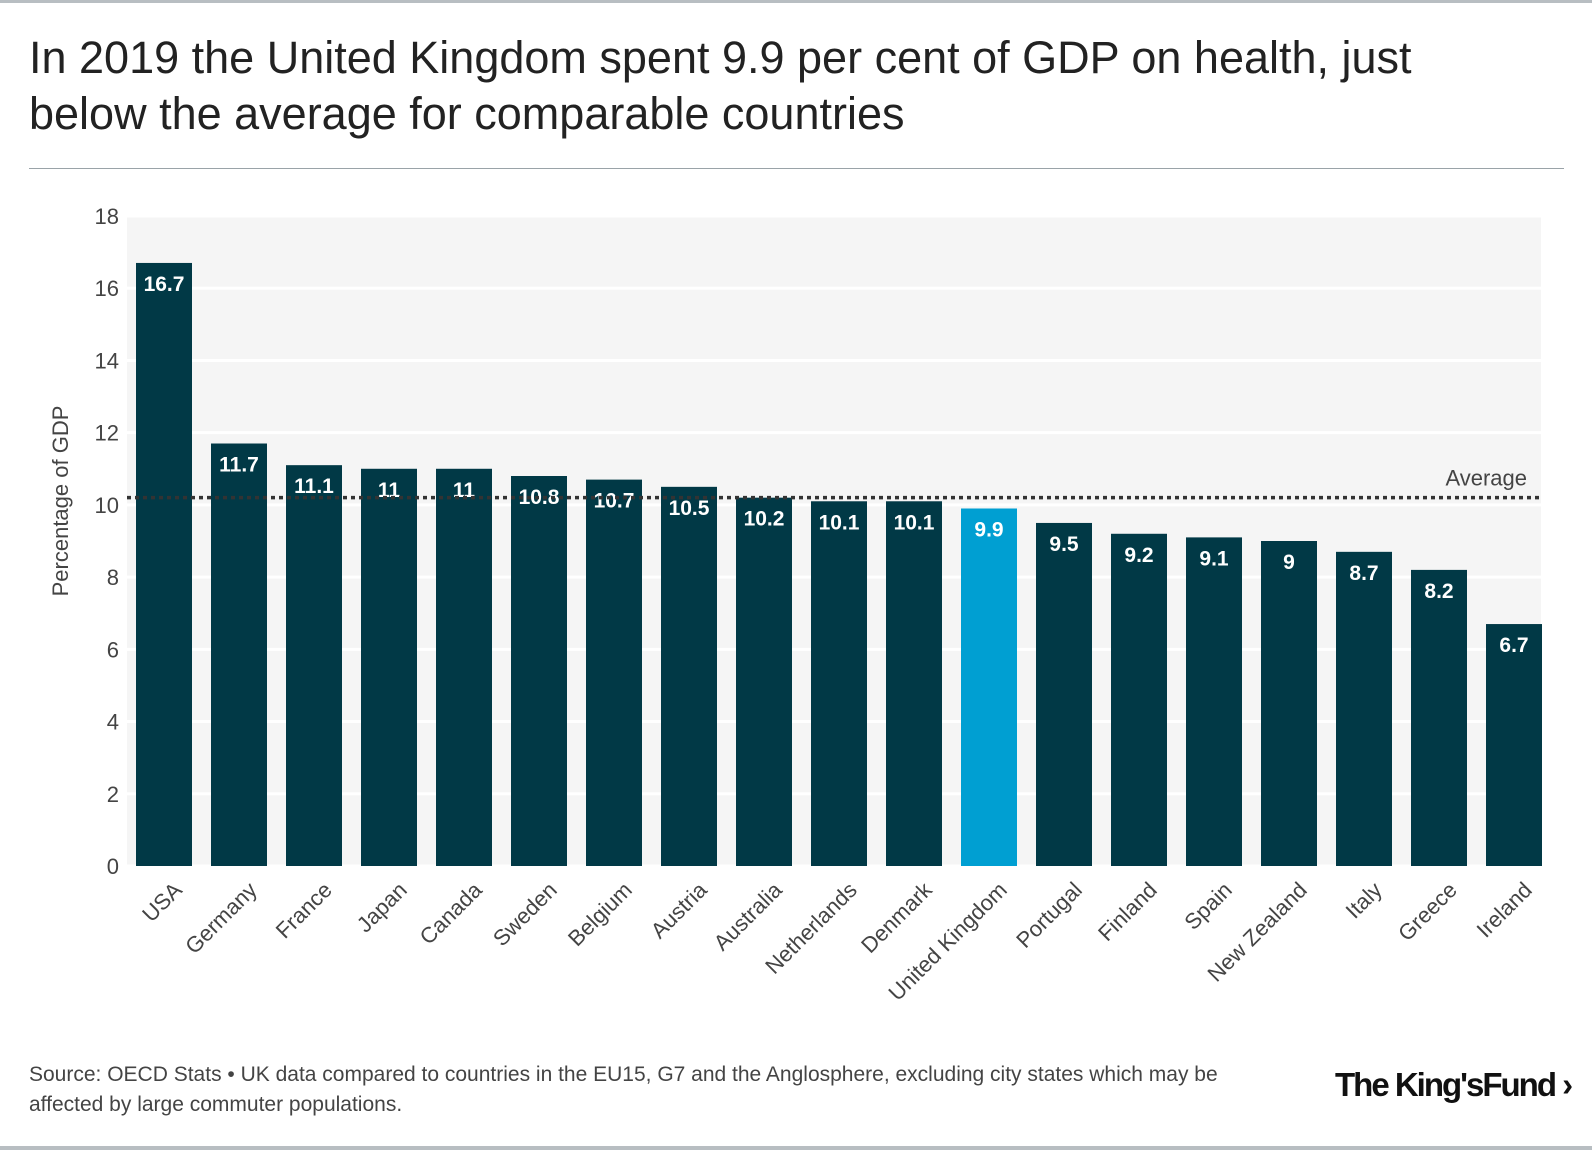  Describe the element at coordinates (1514, 745) in the screenshot. I see `bar-ireland` at that location.